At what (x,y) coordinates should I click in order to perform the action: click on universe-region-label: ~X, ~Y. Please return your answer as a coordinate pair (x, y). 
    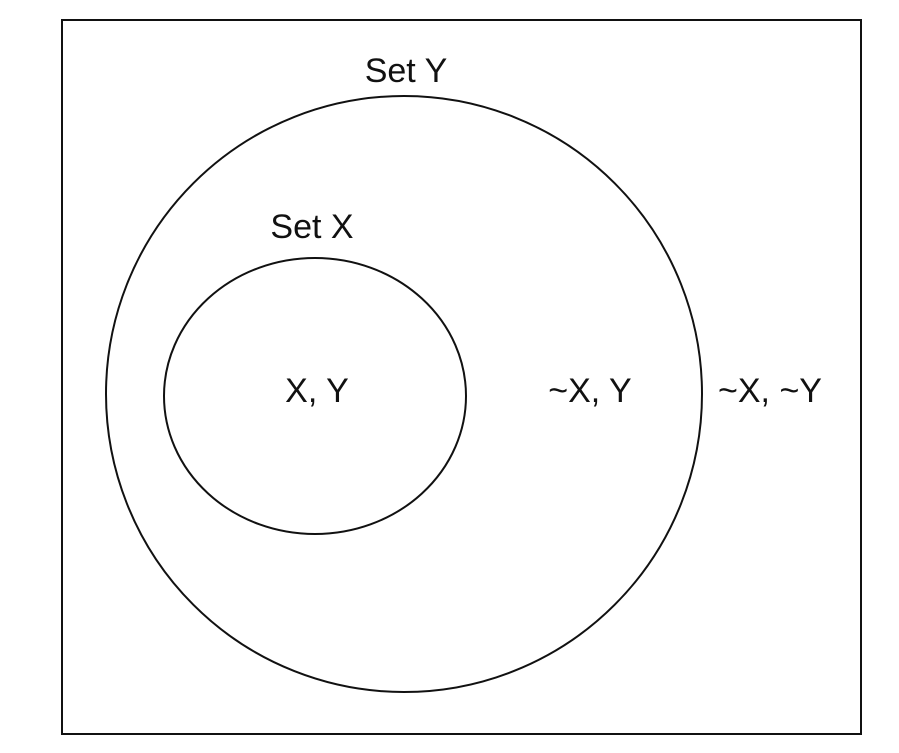
    Looking at the image, I should click on (770, 391).